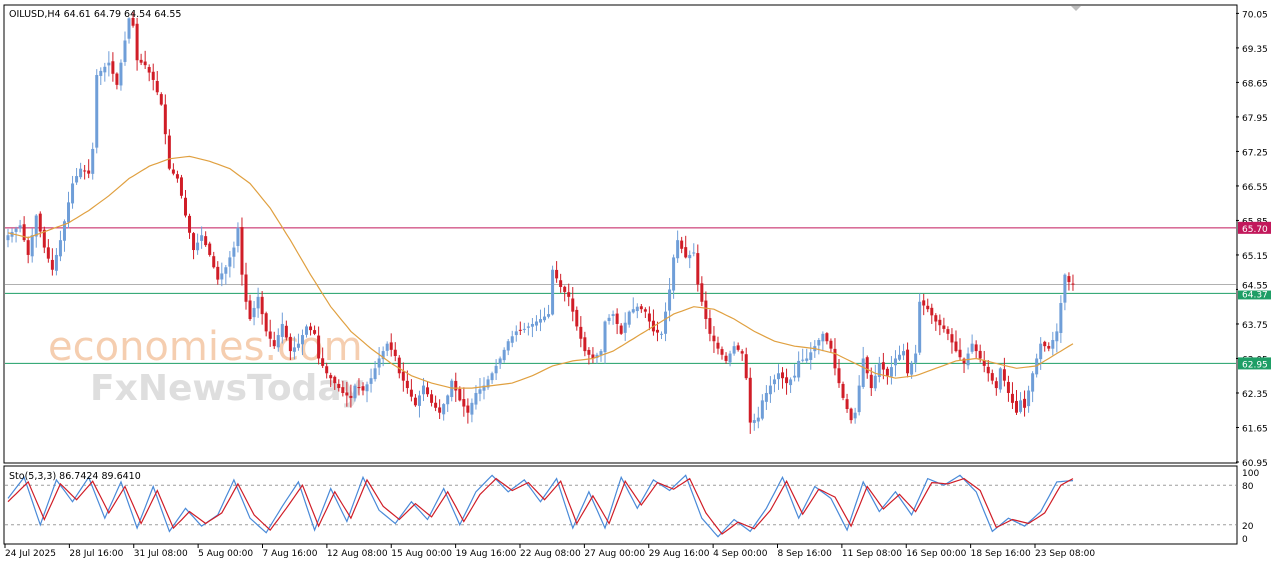 The image size is (1280, 571). What do you see at coordinates (1065, 554) in the screenshot?
I see `time-tick-label: 23 Sep 08:00` at bounding box center [1065, 554].